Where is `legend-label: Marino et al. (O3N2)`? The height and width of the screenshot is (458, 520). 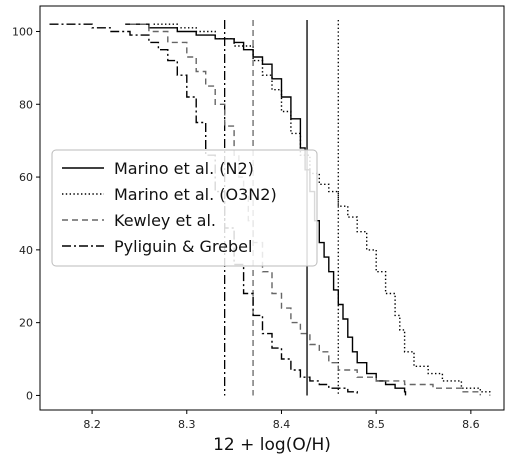
legend-label: Marino et al. (O3N2) is located at coordinates (195, 194).